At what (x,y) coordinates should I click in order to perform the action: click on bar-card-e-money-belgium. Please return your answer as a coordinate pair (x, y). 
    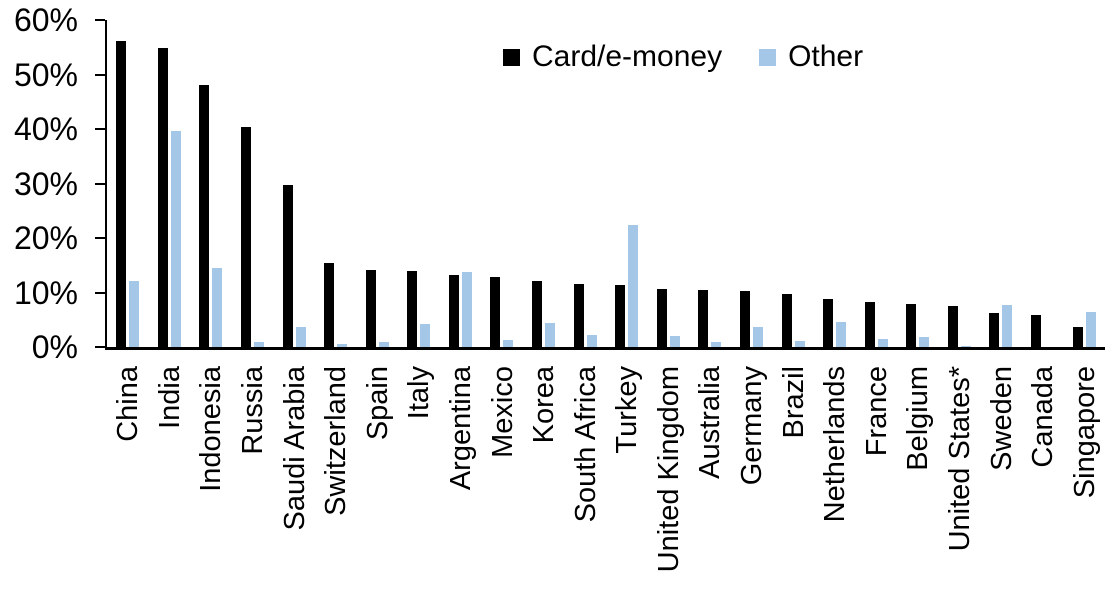
    Looking at the image, I should click on (911, 325).